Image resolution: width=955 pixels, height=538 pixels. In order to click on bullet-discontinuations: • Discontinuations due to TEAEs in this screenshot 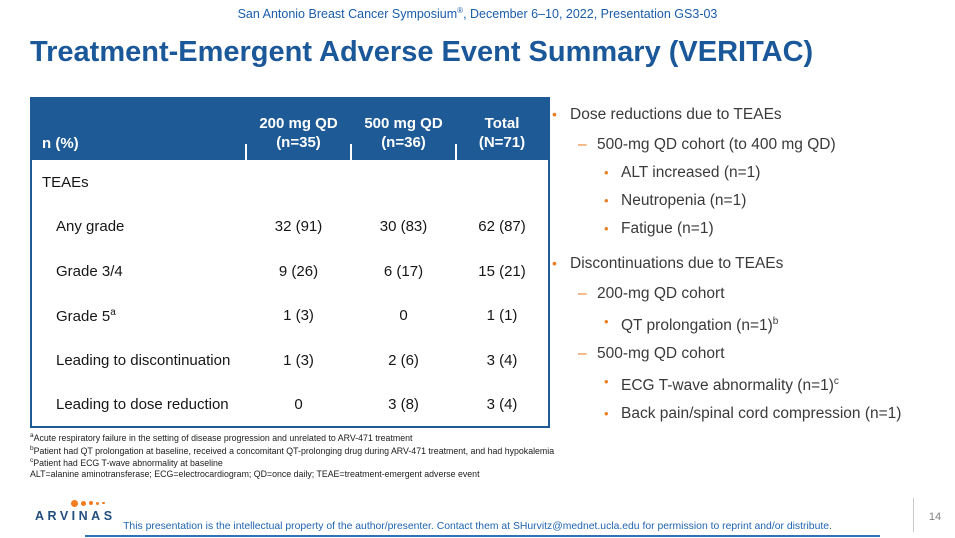, I will do `click(751, 263)`.